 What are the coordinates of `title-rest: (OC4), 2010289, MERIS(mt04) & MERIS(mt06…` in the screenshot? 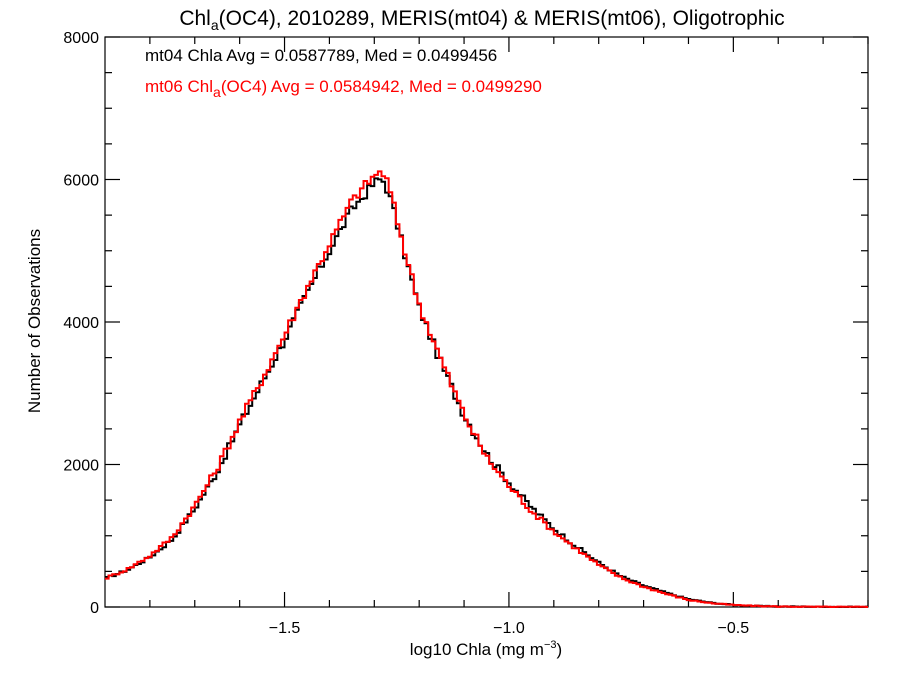 It's located at (502, 18).